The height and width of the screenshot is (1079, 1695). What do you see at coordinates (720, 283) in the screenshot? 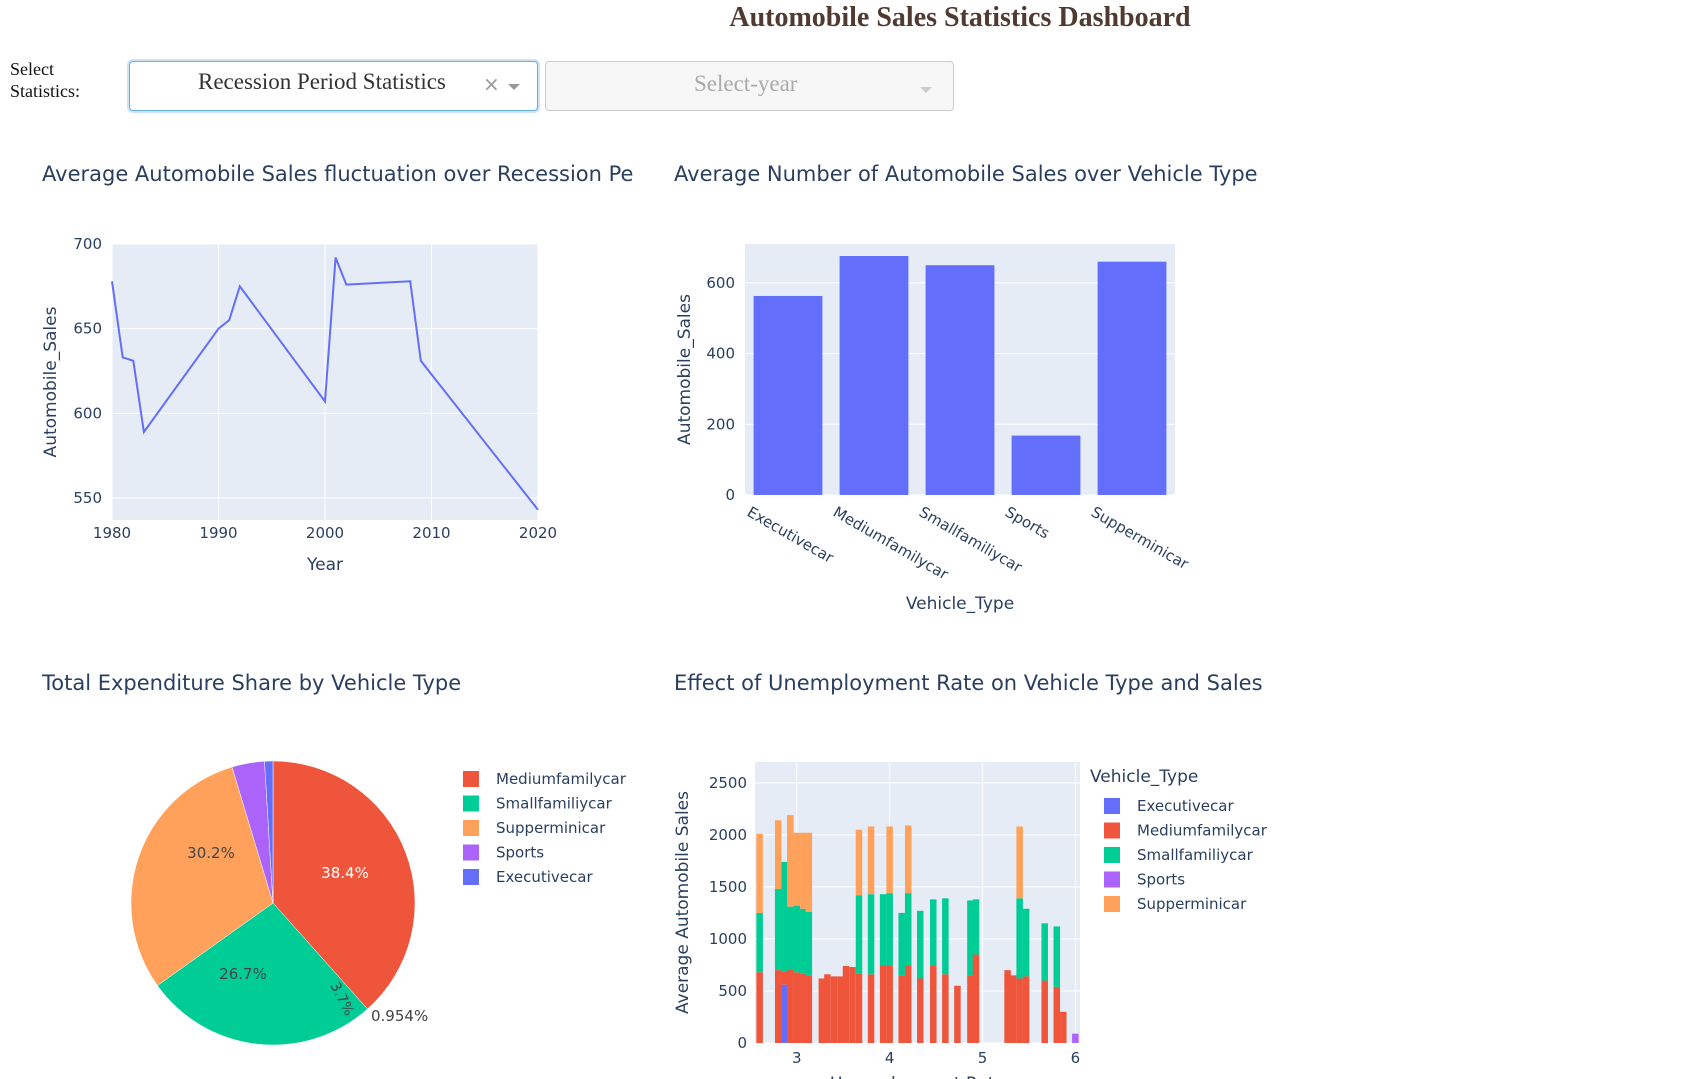
I see `chart2-y-tick-label: 600` at bounding box center [720, 283].